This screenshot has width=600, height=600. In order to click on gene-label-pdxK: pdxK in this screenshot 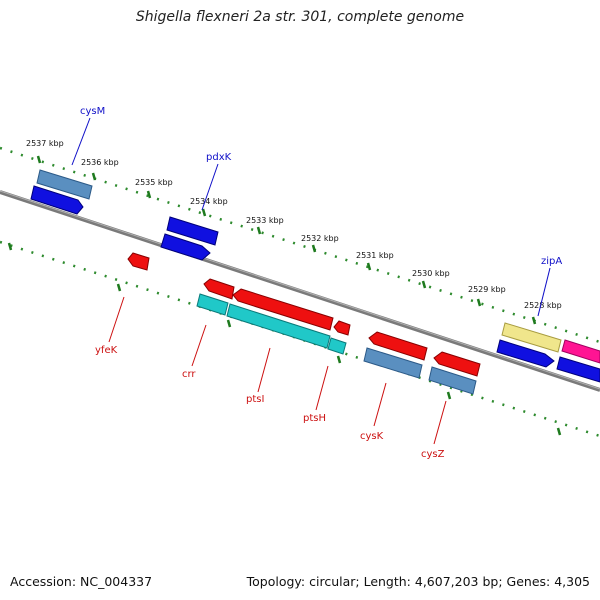, I will do `click(219, 157)`.